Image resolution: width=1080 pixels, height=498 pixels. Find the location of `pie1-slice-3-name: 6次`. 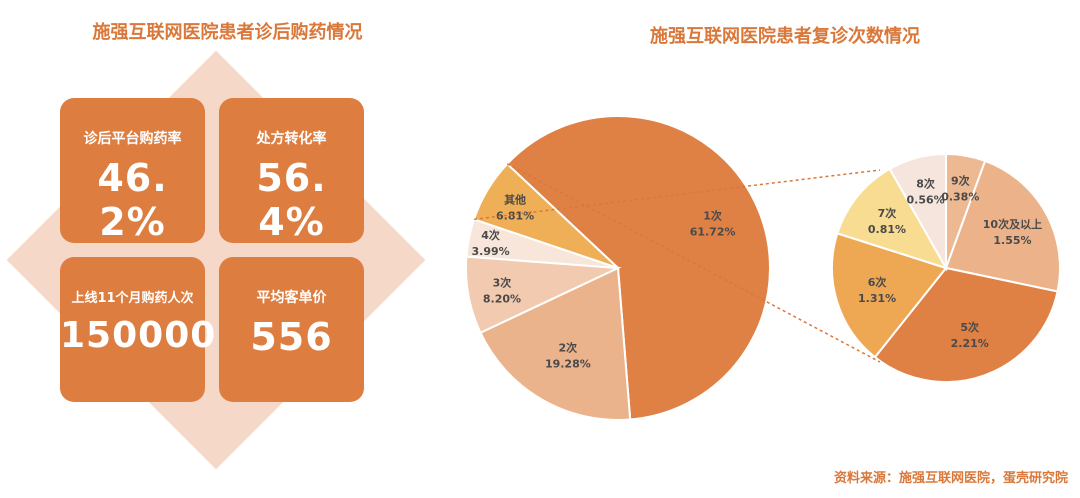

pie1-slice-3-name: 6次 is located at coordinates (877, 282).